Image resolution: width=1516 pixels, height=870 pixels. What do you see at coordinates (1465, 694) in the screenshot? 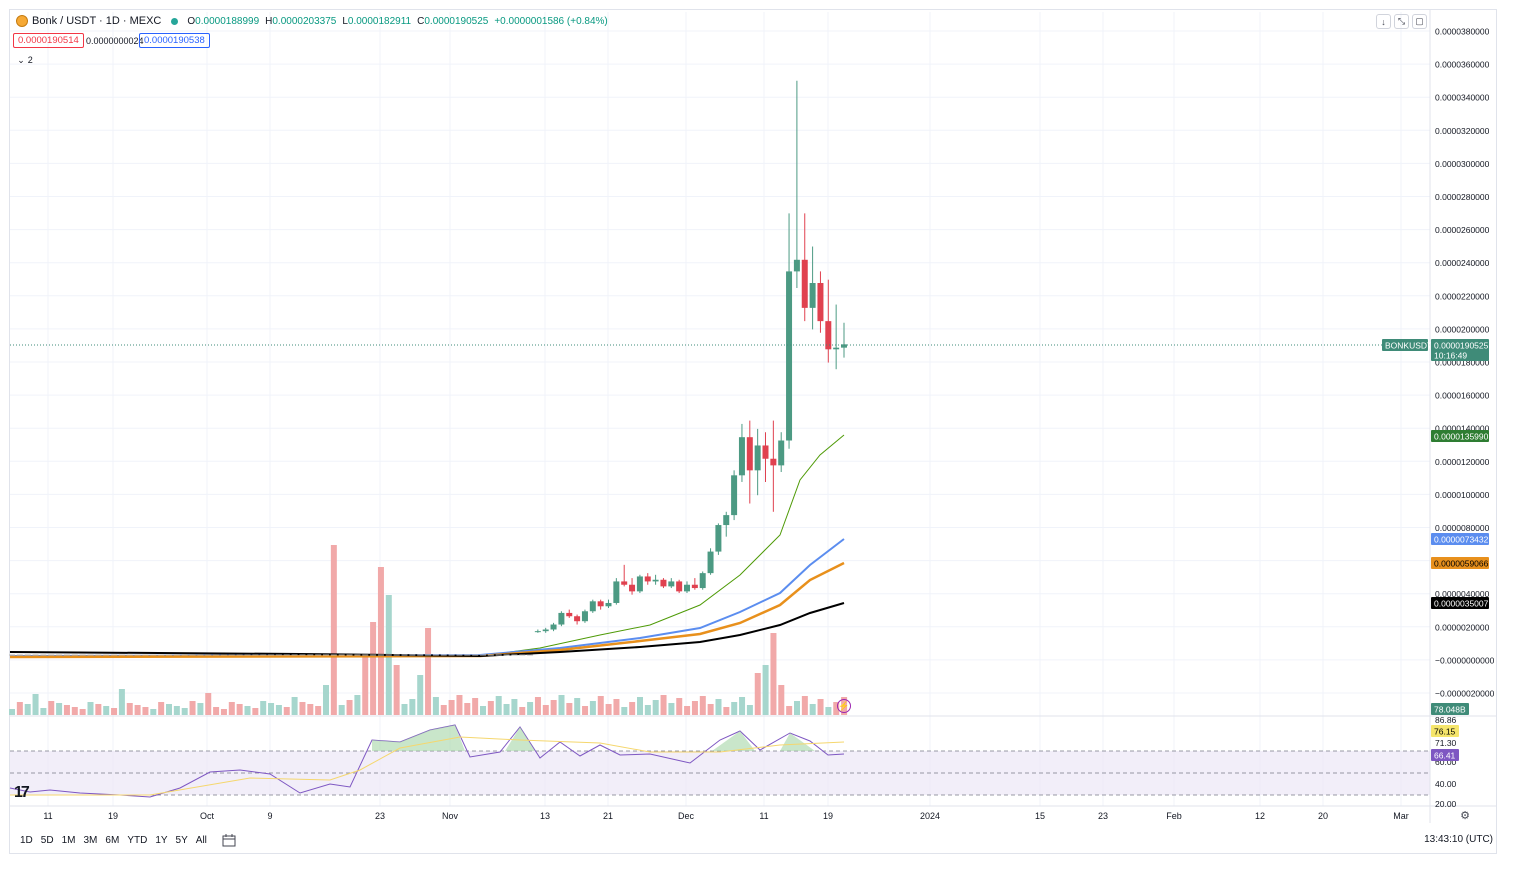
I see `price-axis-label: −0.0000020000` at bounding box center [1465, 694].